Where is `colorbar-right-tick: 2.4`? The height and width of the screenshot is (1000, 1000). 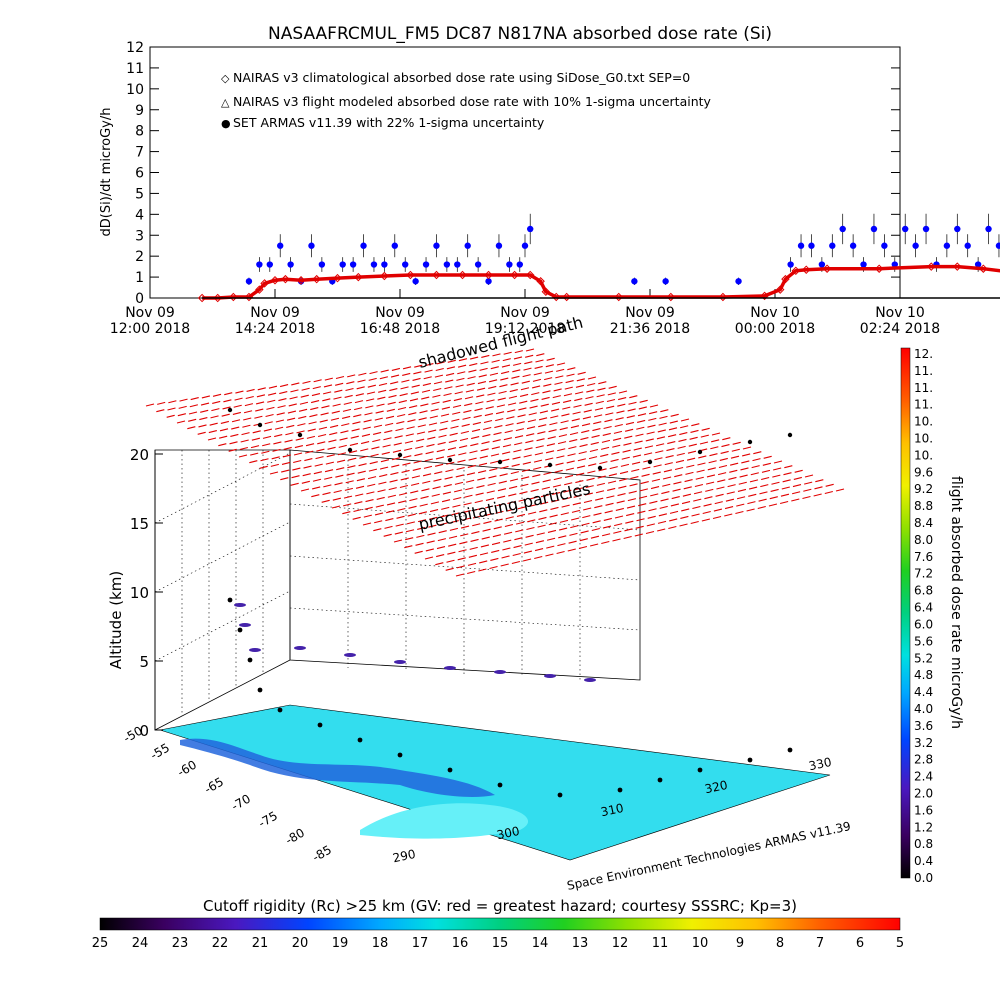 colorbar-right-tick: 2.4 is located at coordinates (923, 777).